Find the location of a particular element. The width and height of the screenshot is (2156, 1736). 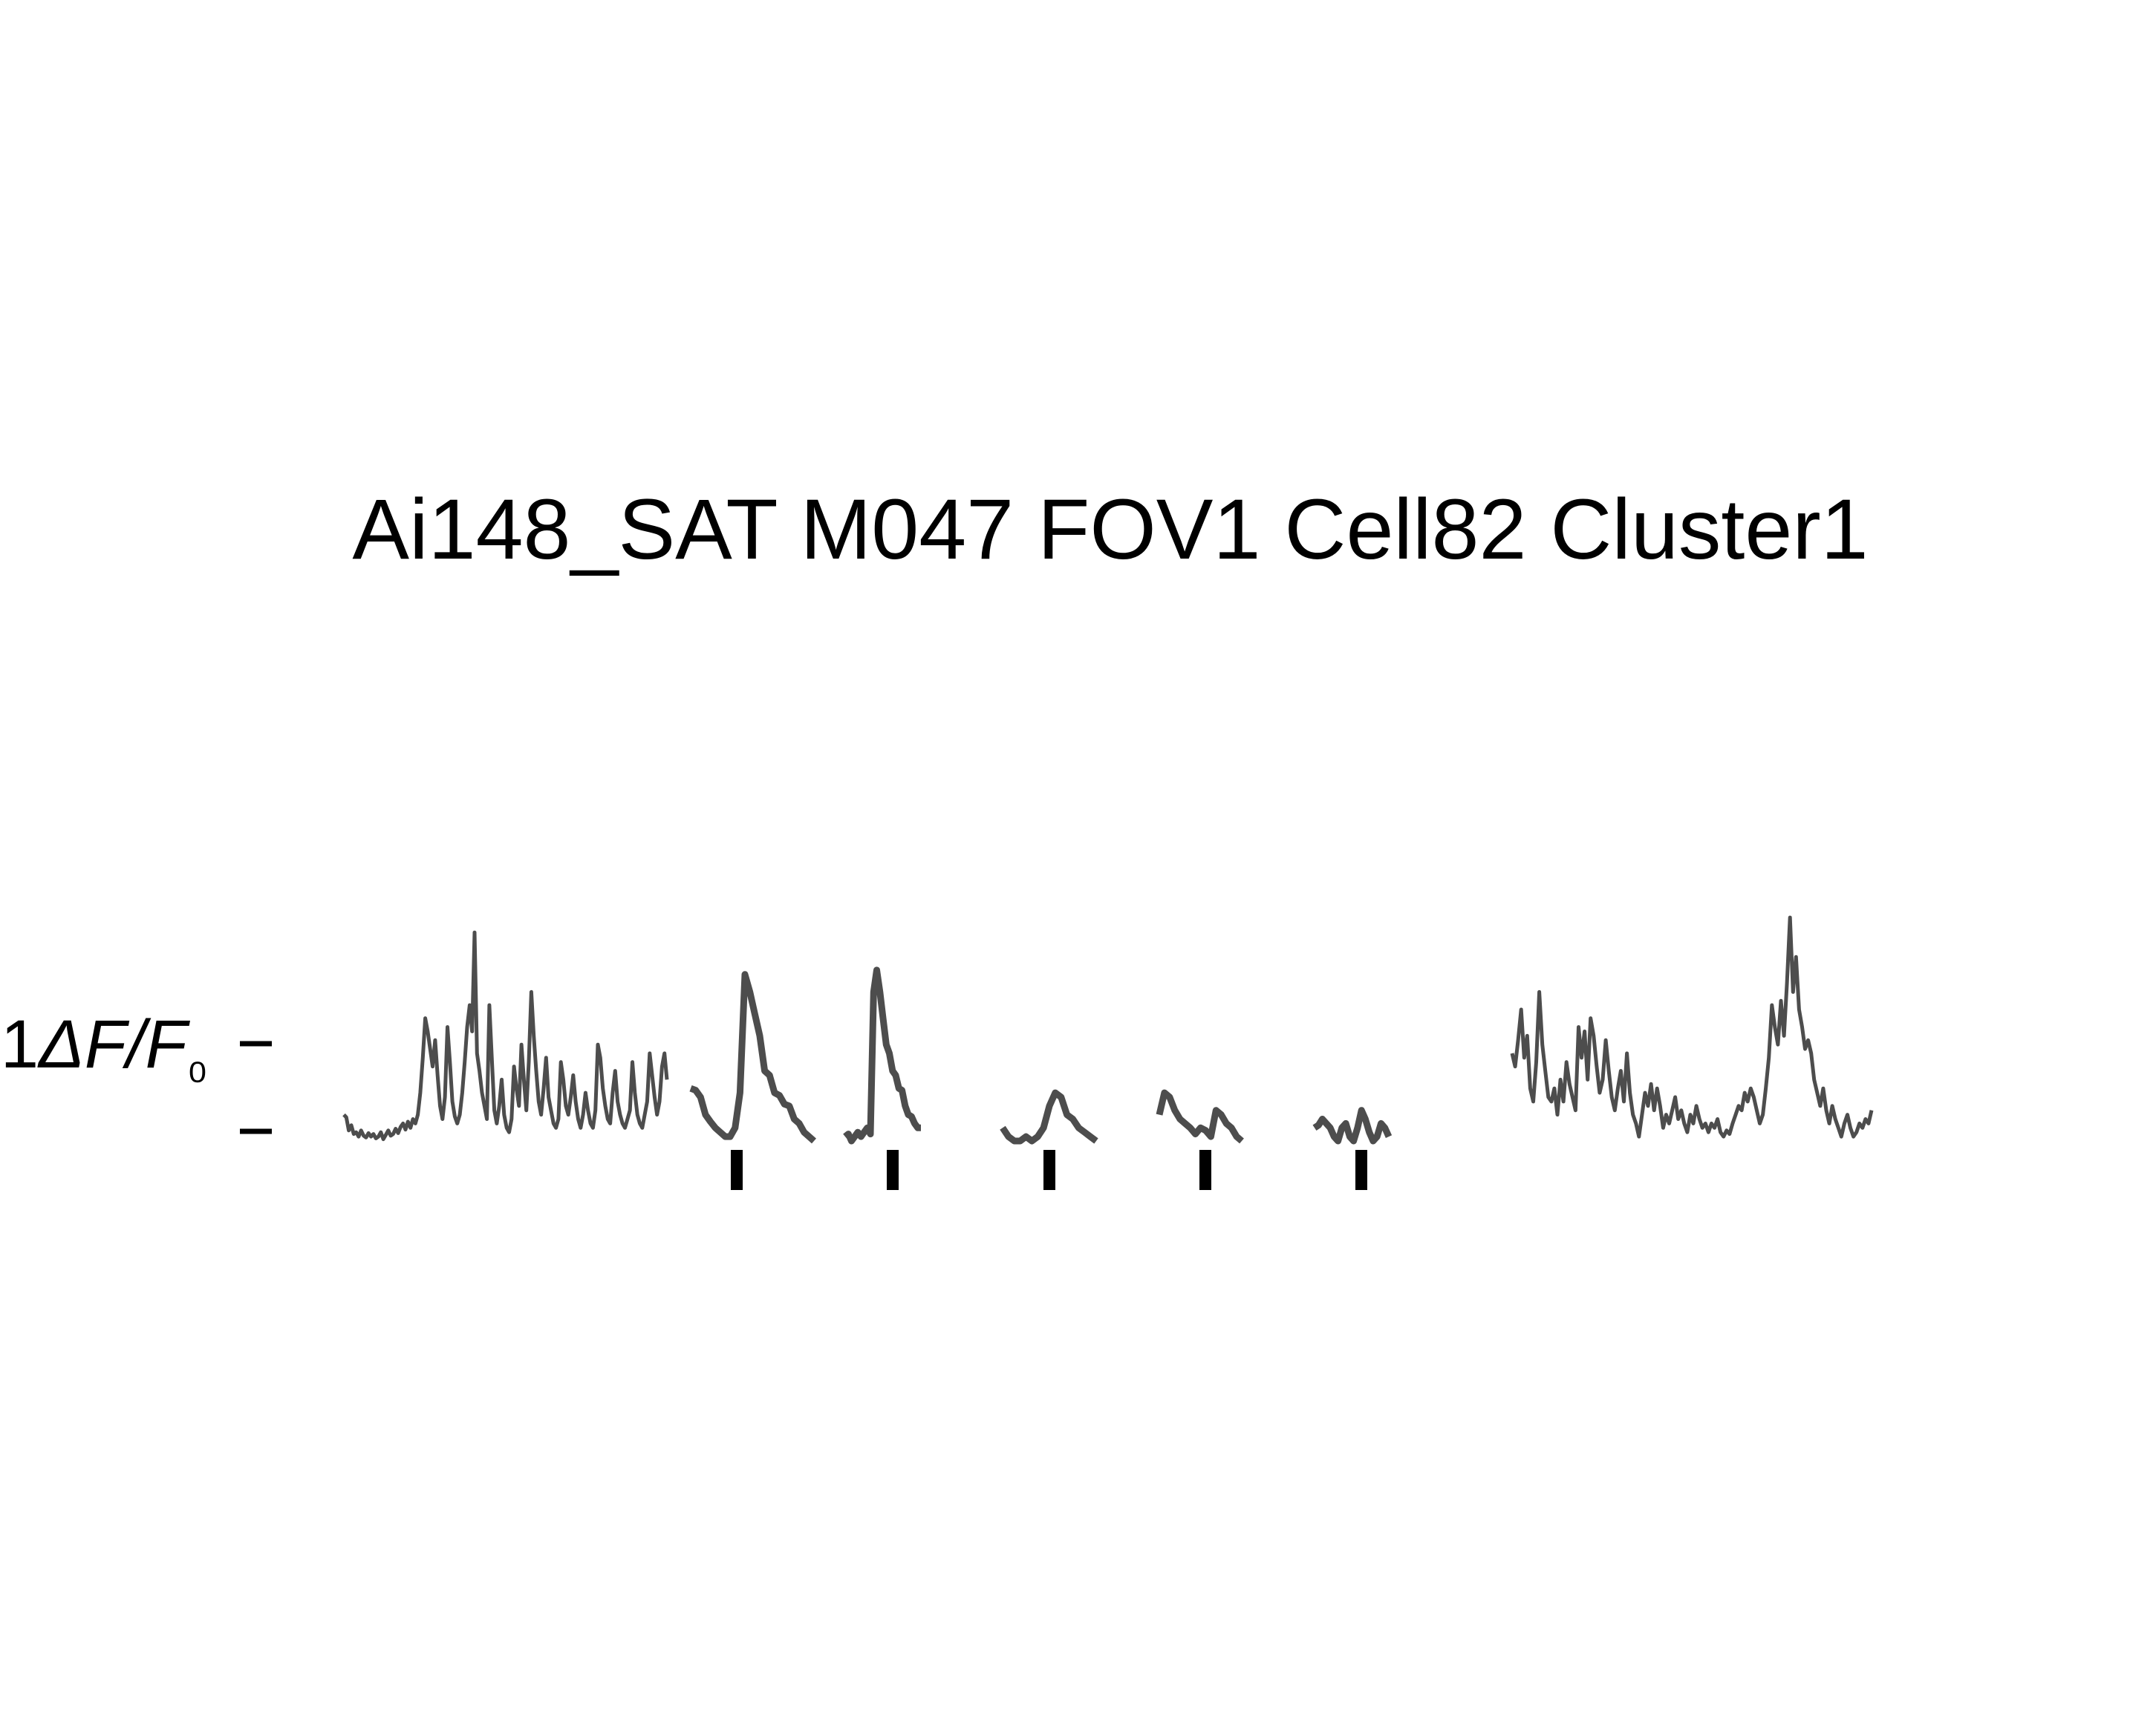

chart-title: Ai148_SAT M047 FOV1 Cell82 Cluster1 is located at coordinates (1110, 529).